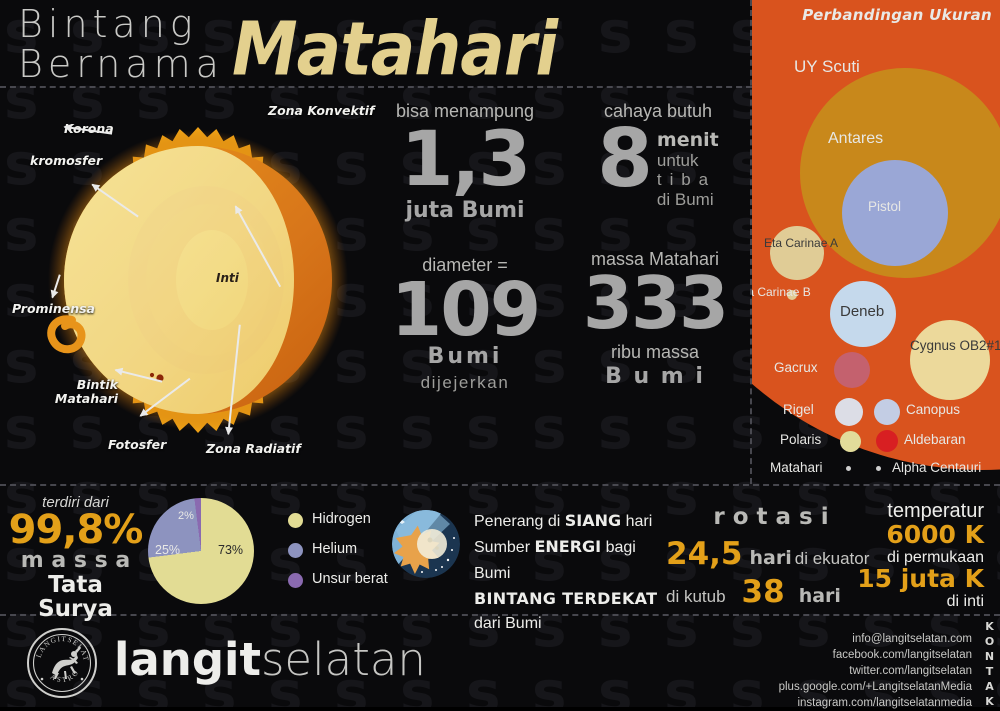  What do you see at coordinates (687, 139) in the screenshot?
I see `stat-light-menit: menit` at bounding box center [687, 139].